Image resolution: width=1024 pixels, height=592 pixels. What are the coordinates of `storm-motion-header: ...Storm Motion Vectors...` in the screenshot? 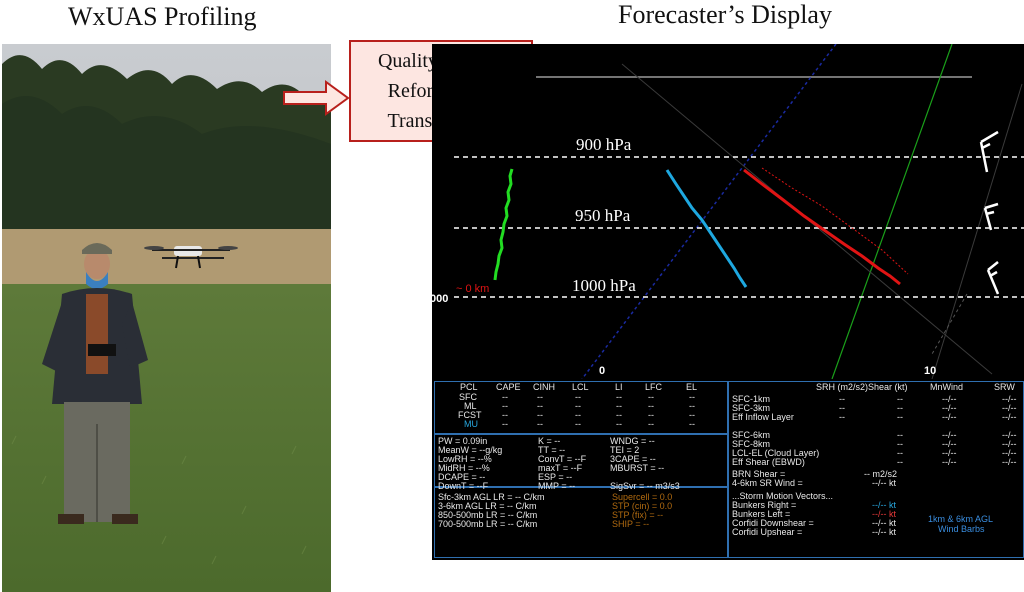 It's located at (783, 496).